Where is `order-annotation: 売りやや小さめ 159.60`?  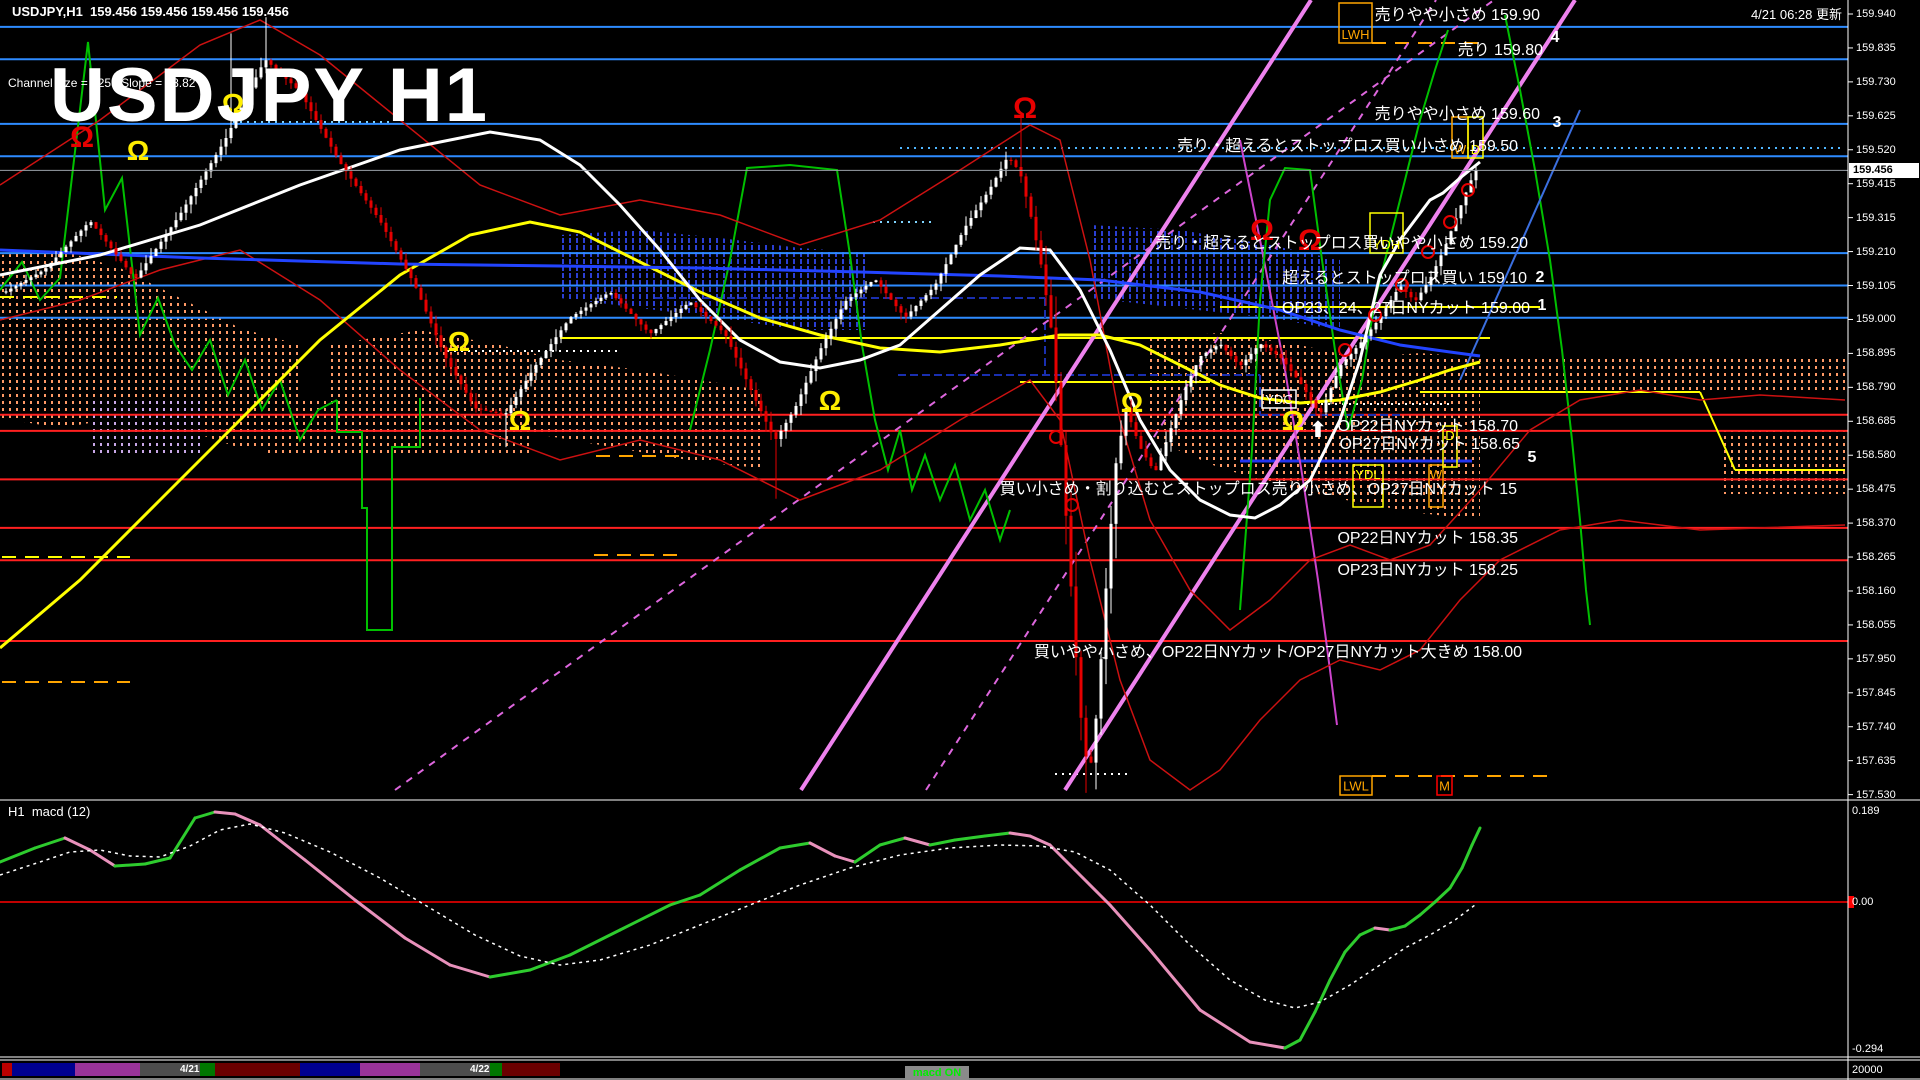
order-annotation: 売りやや小さめ 159.60 is located at coordinates (1457, 114).